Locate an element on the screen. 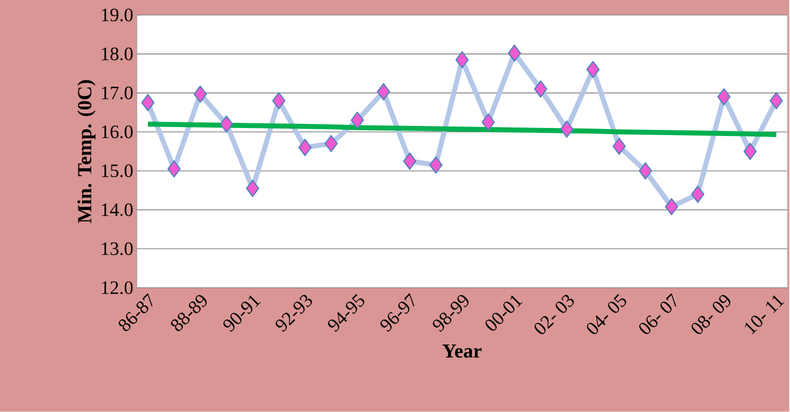 The width and height of the screenshot is (790, 412). y-tick-label: 18.0 is located at coordinates (117, 54).